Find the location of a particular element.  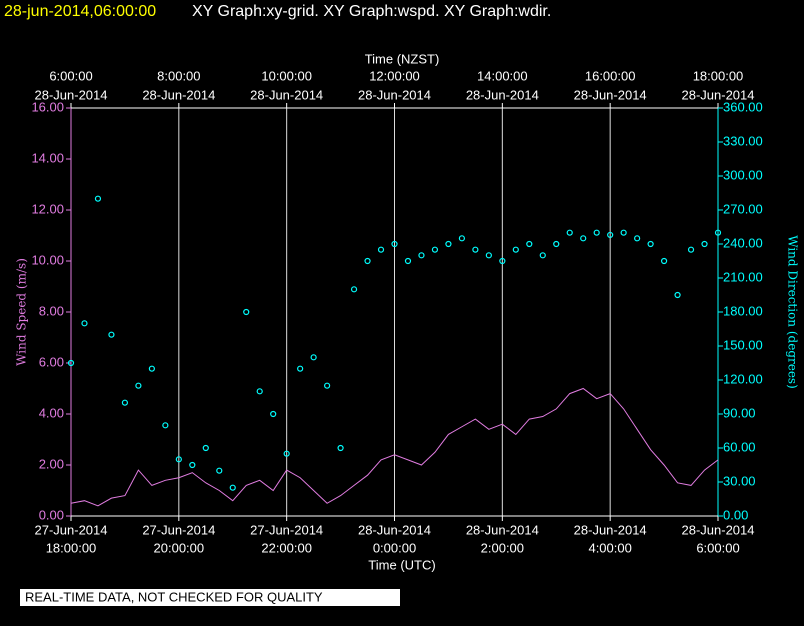

notice: REAL-TIME DATA, NOT CHECKED FOR QUALITY is located at coordinates (174, 596).